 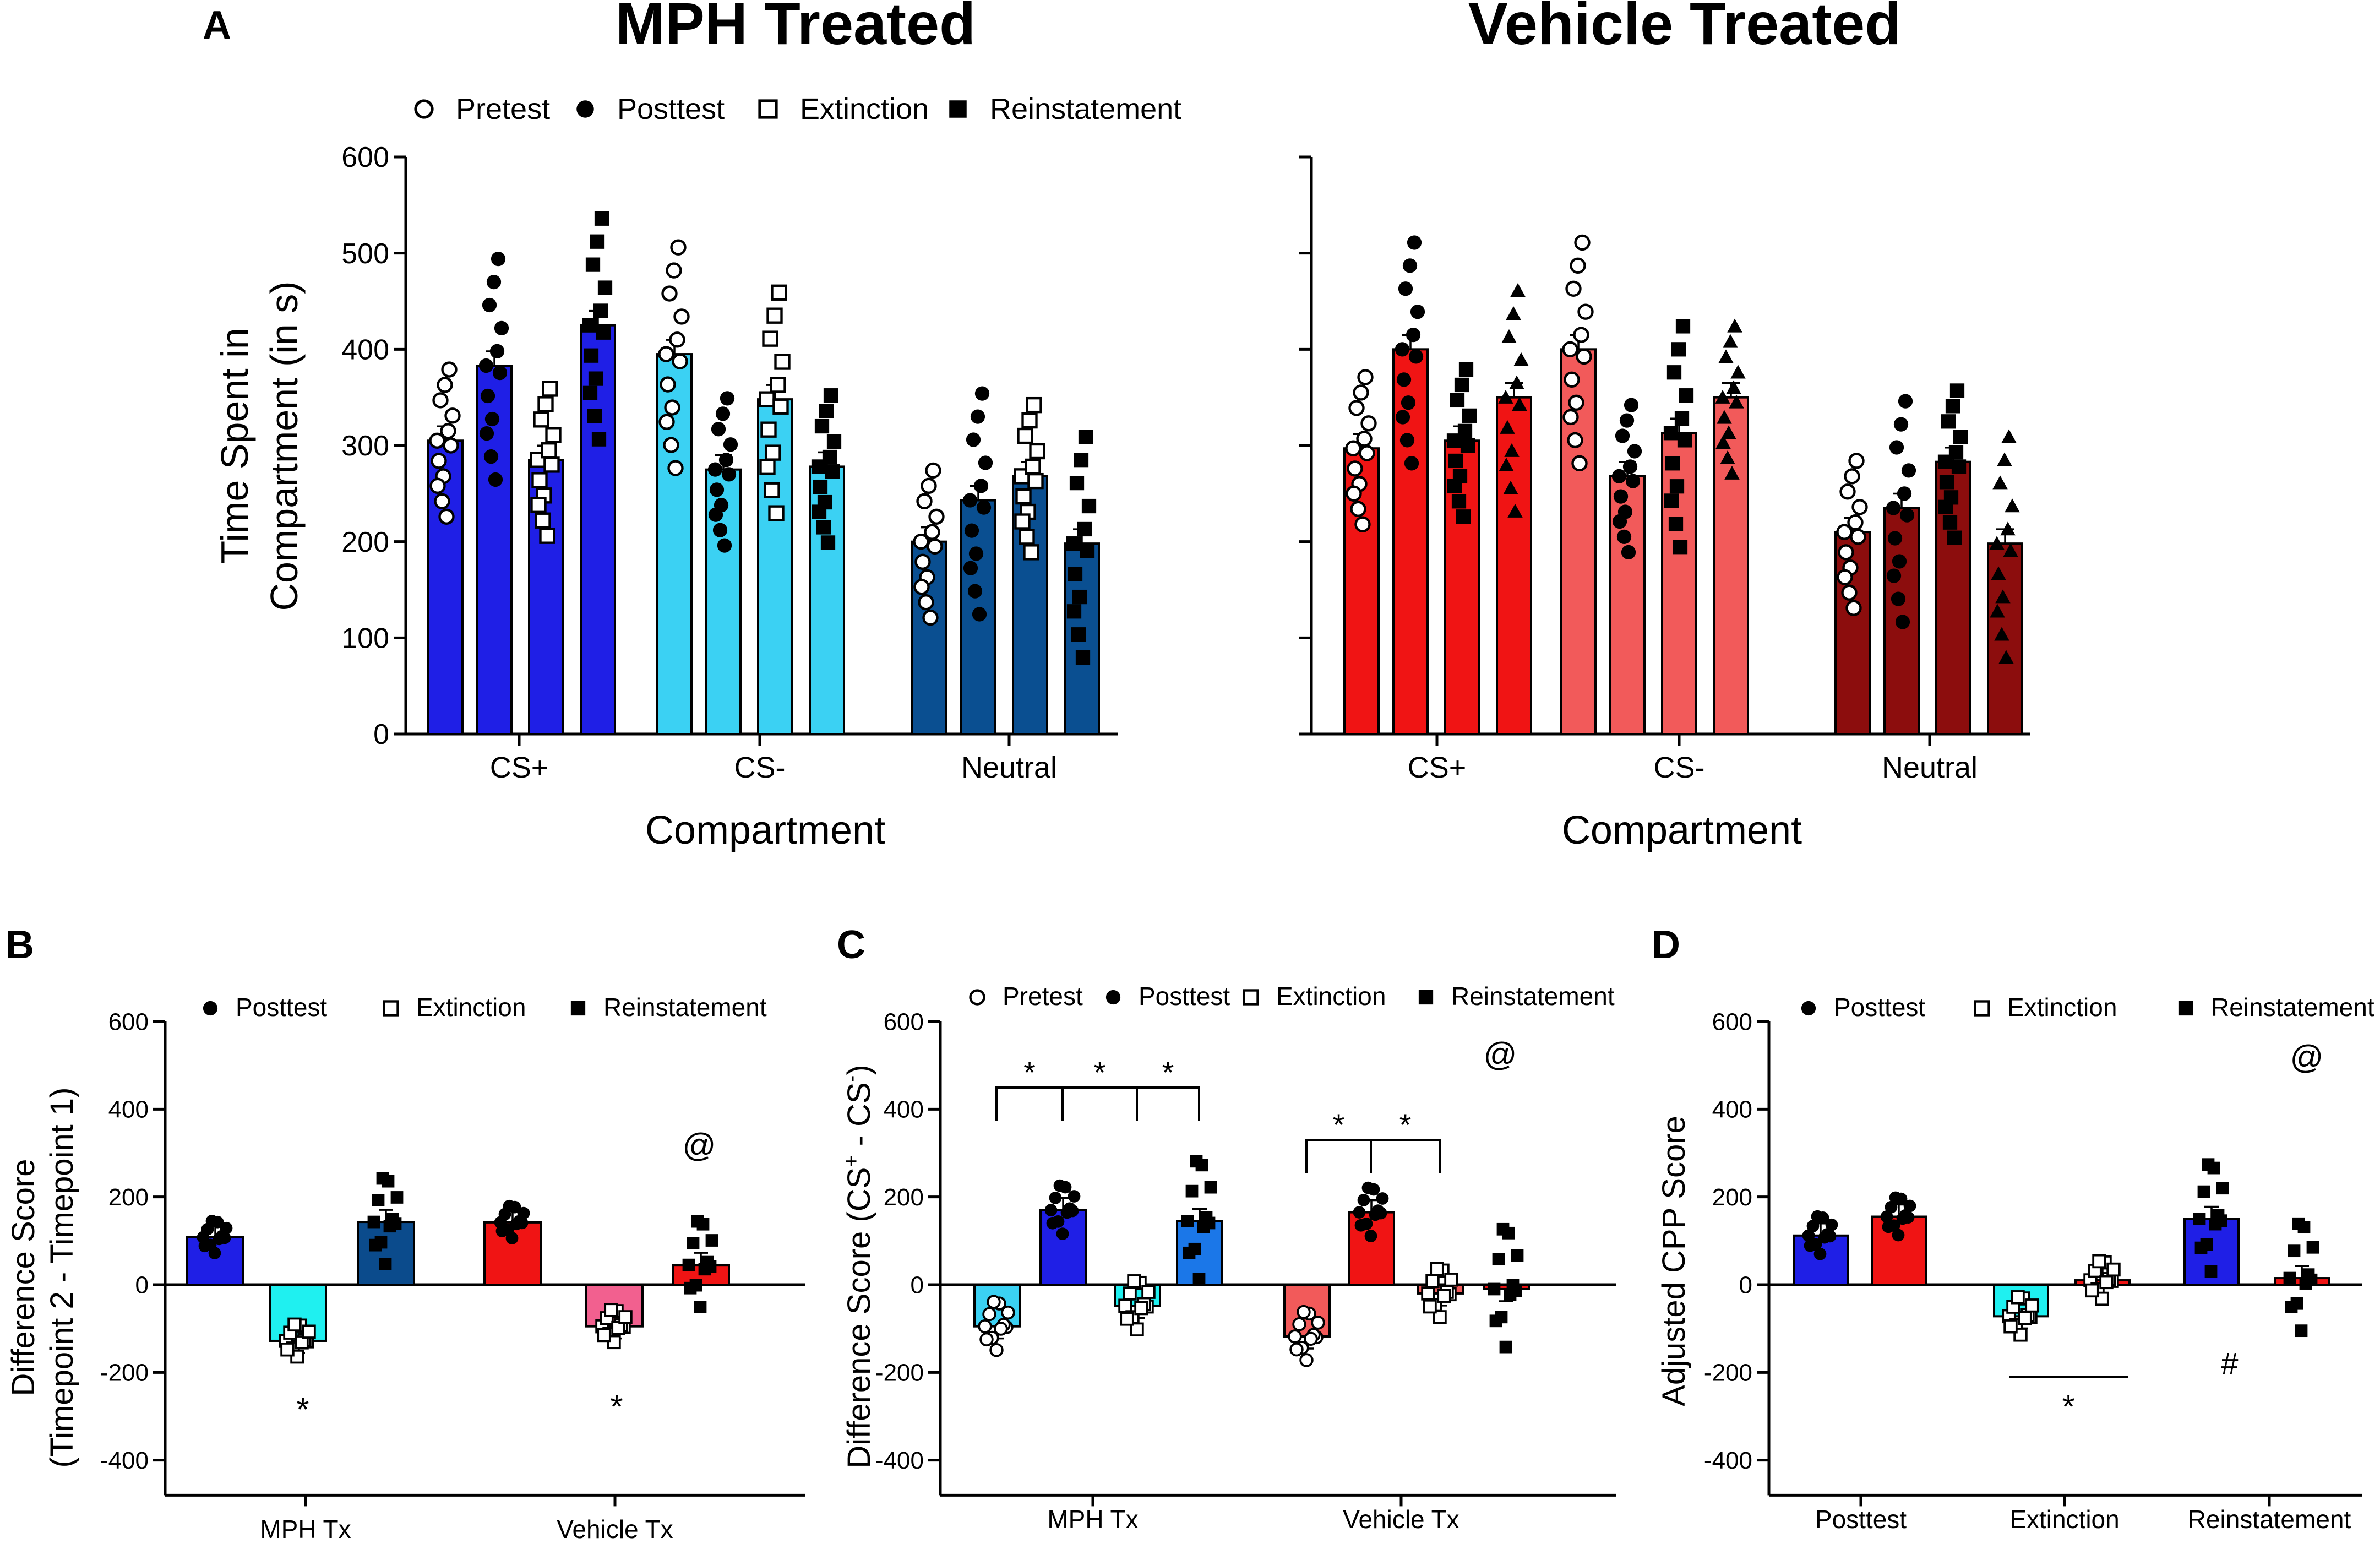 What do you see at coordinates (858, 1266) in the screenshot?
I see `pc-y-axis-title: Difference Score (CS+ - CS-)` at bounding box center [858, 1266].